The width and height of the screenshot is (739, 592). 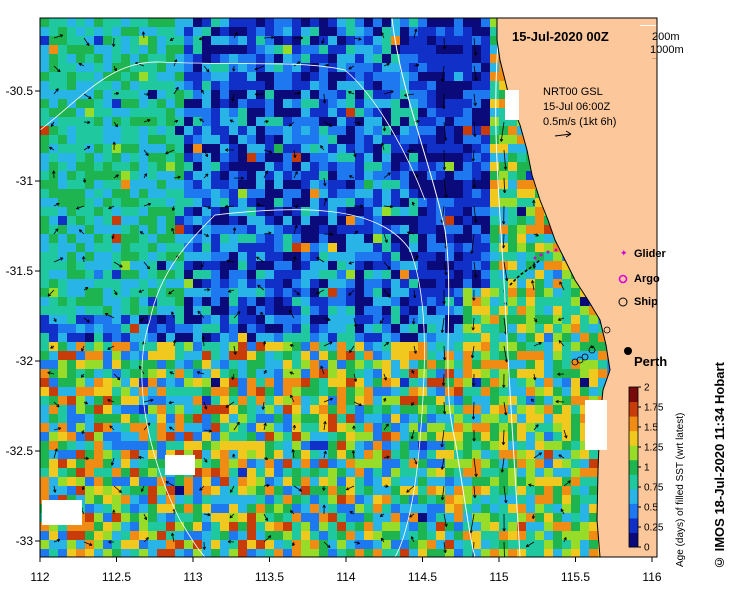 What do you see at coordinates (192, 577) in the screenshot?
I see `x-tick-label: 113` at bounding box center [192, 577].